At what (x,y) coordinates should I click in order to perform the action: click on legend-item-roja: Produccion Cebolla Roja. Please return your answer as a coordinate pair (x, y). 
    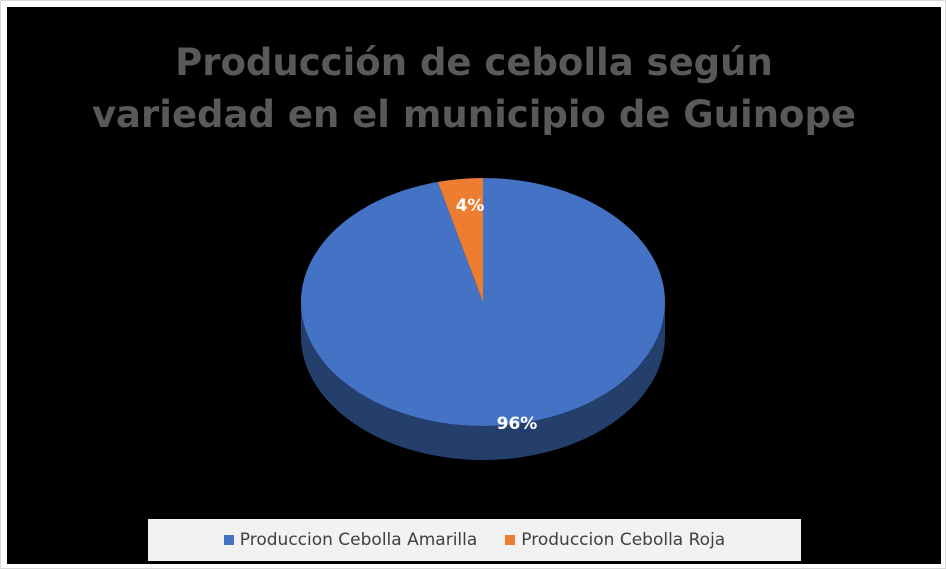
    Looking at the image, I should click on (615, 540).